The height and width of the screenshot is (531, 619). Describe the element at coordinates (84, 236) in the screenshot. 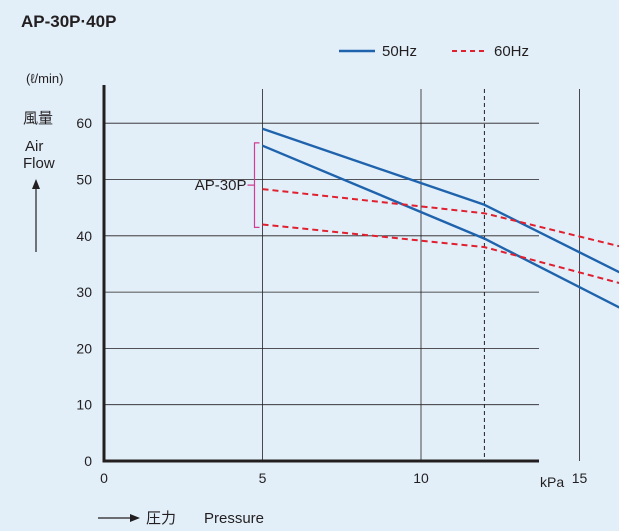

I see `y-tick-label-40: 40` at that location.